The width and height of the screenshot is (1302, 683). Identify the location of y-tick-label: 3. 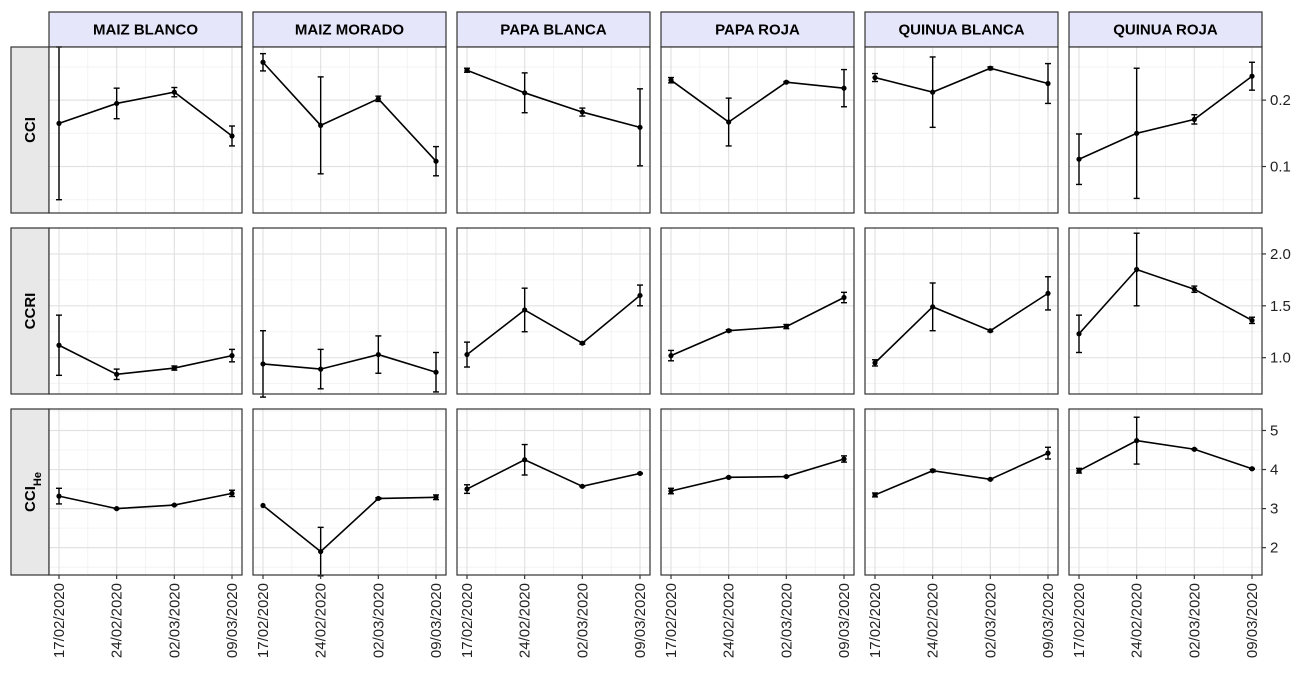
(1274, 509).